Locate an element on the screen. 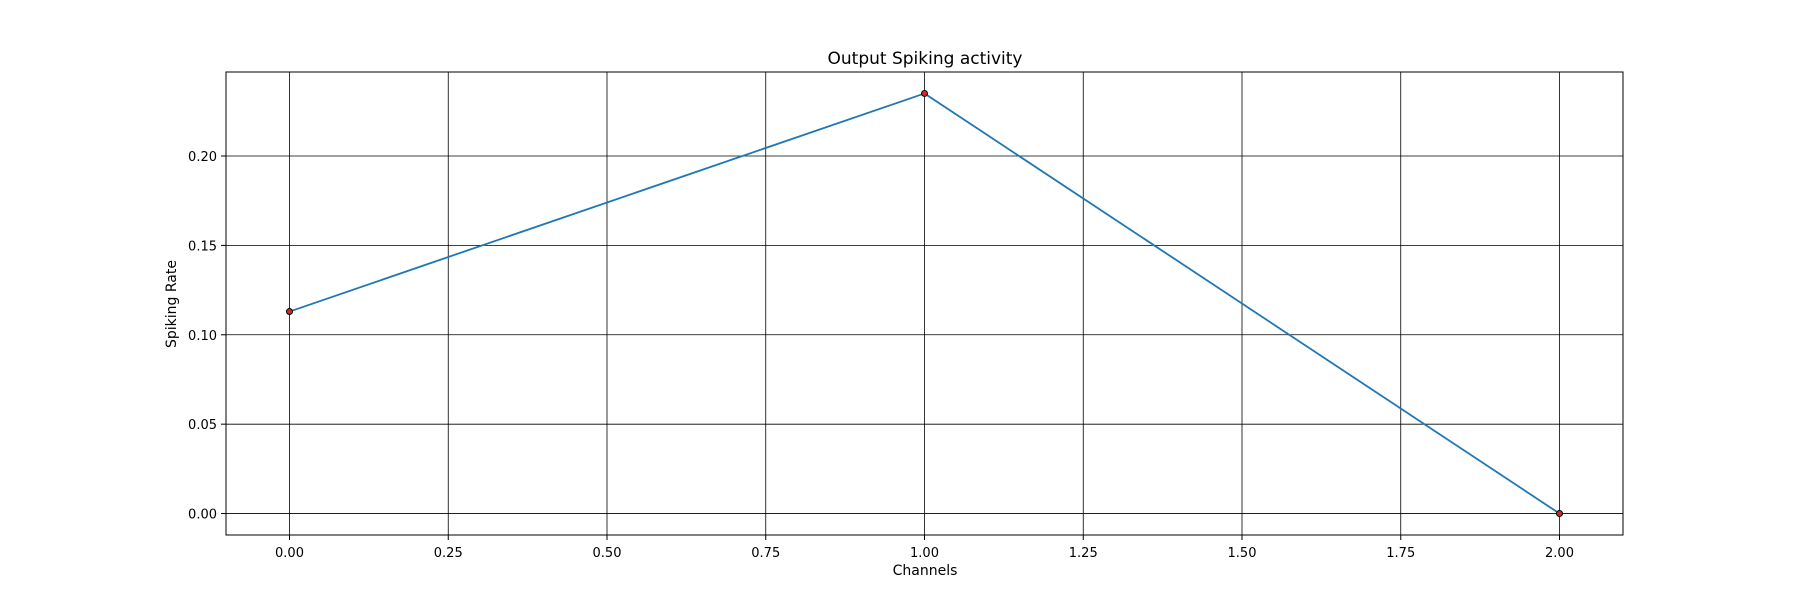  y-tick-label: 0.10 is located at coordinates (202, 336).